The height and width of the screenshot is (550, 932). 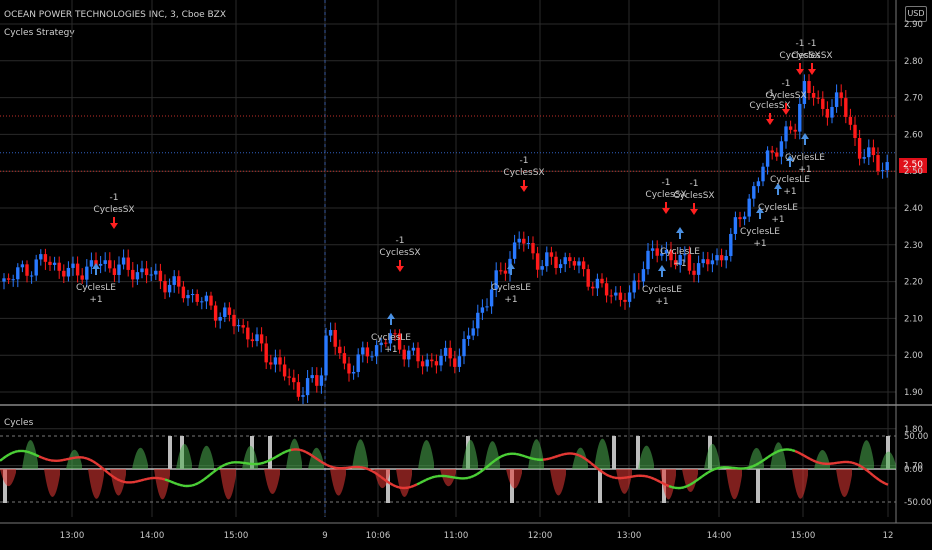 I want to click on exit-arrow-icon, so click(x=800, y=69).